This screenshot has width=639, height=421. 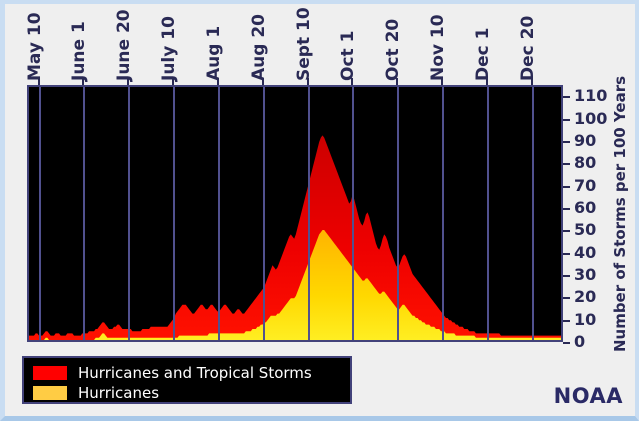 What do you see at coordinates (124, 45) in the screenshot?
I see `x-tick-label: June 20` at bounding box center [124, 45].